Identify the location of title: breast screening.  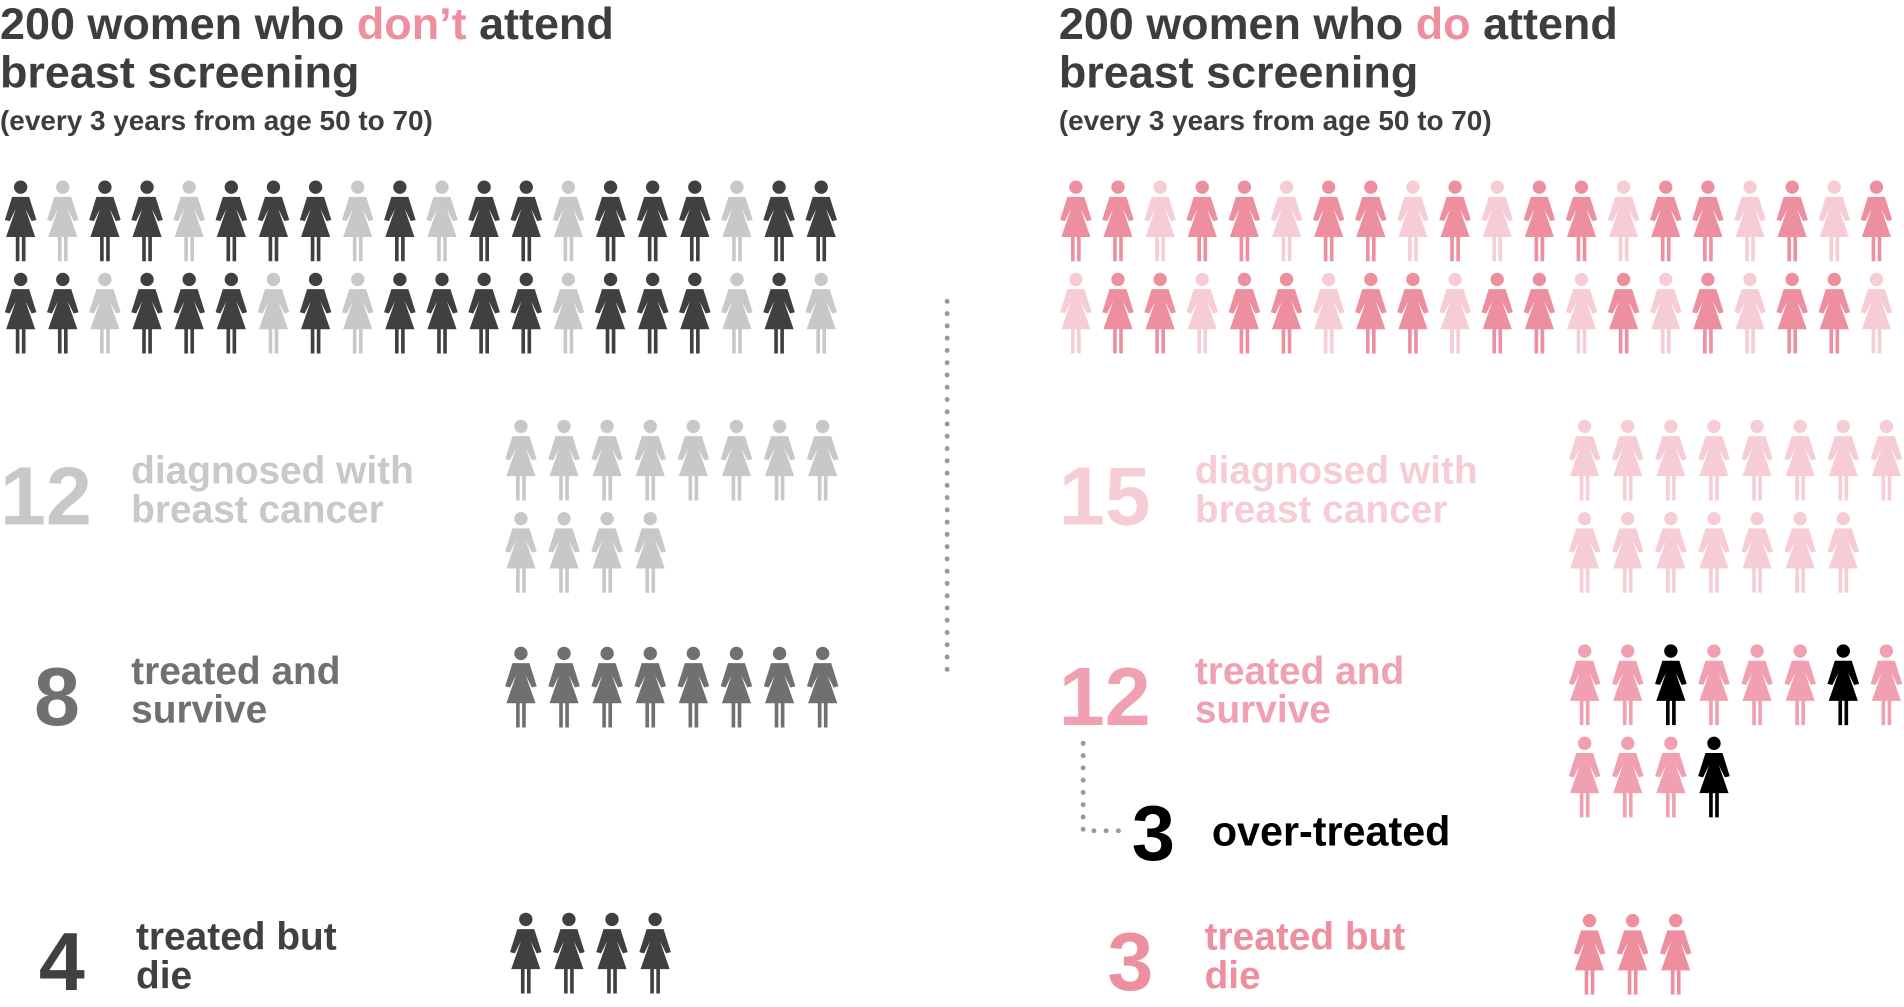
(1238, 72).